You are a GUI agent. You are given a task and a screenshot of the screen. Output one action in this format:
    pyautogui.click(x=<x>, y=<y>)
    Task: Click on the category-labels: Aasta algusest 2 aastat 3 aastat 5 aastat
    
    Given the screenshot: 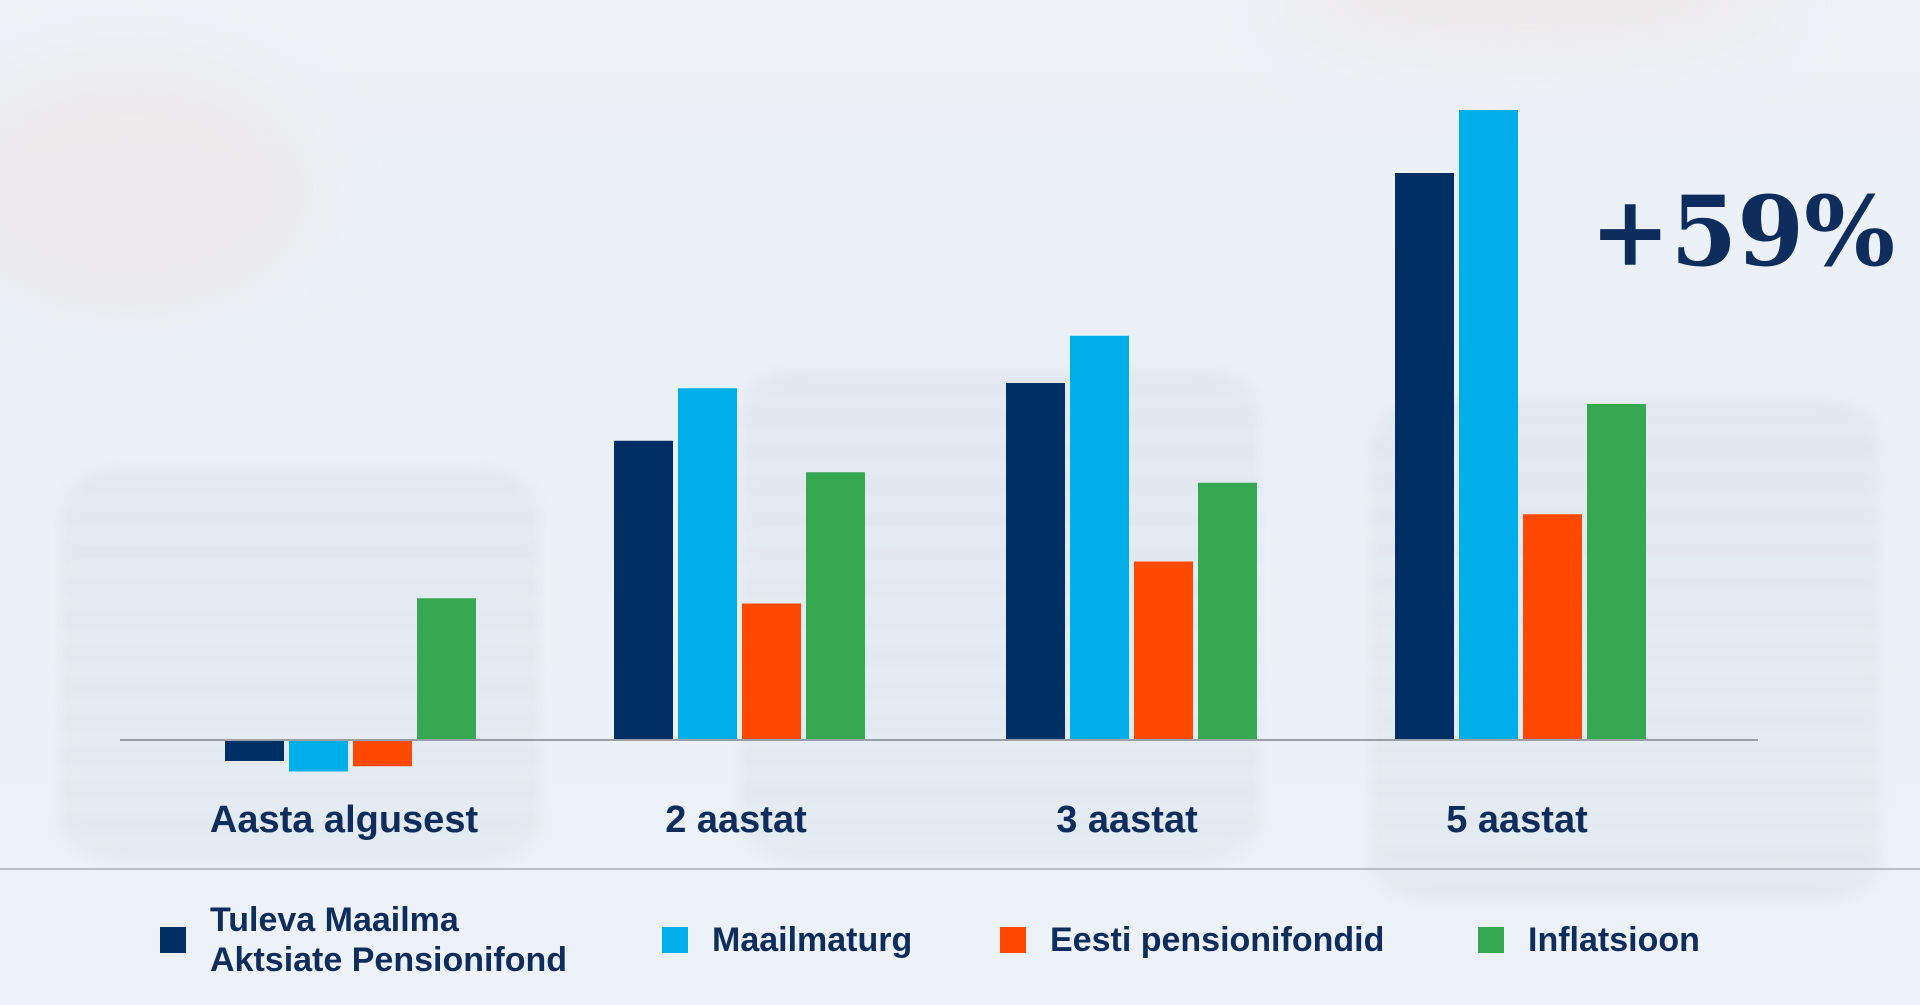 What is the action you would take?
    pyautogui.click(x=899, y=820)
    